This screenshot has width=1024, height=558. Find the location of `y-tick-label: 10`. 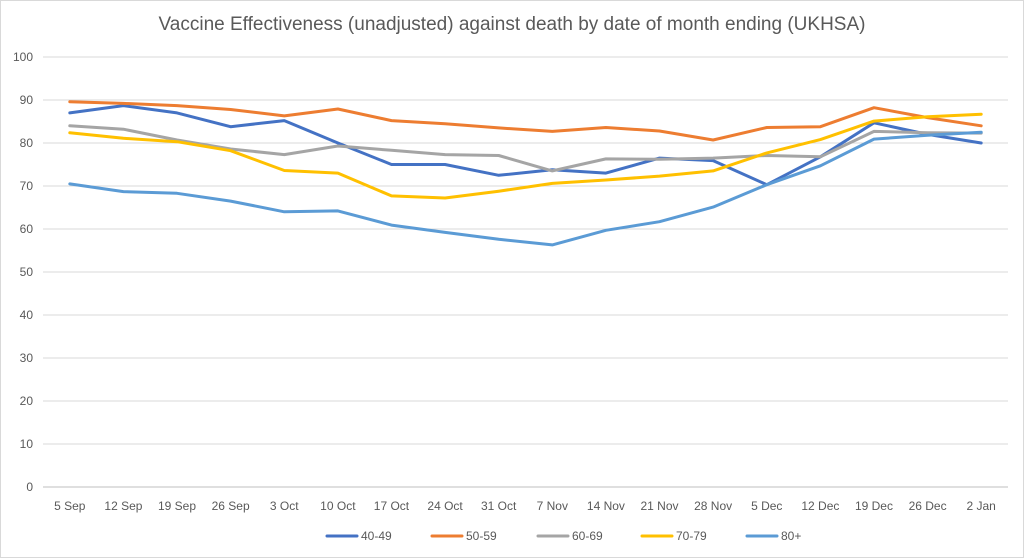

y-tick-label: 10 is located at coordinates (27, 444).